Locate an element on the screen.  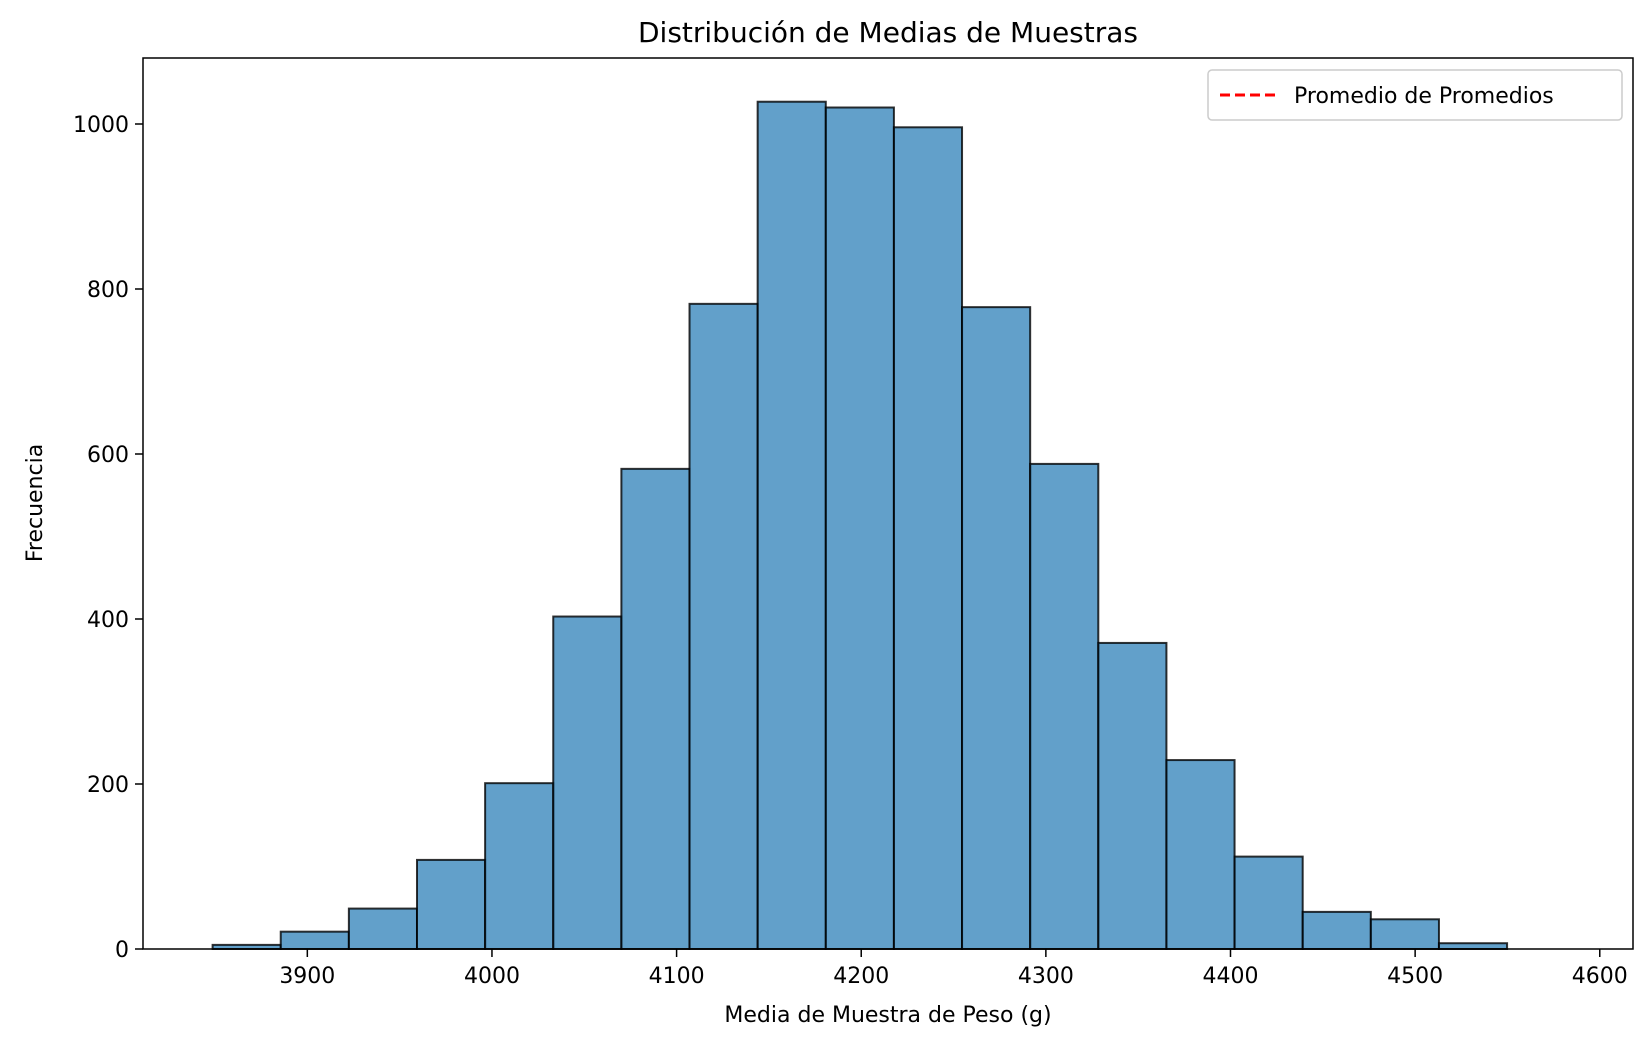
legend-label: Promedio de Promedios is located at coordinates (1424, 96).